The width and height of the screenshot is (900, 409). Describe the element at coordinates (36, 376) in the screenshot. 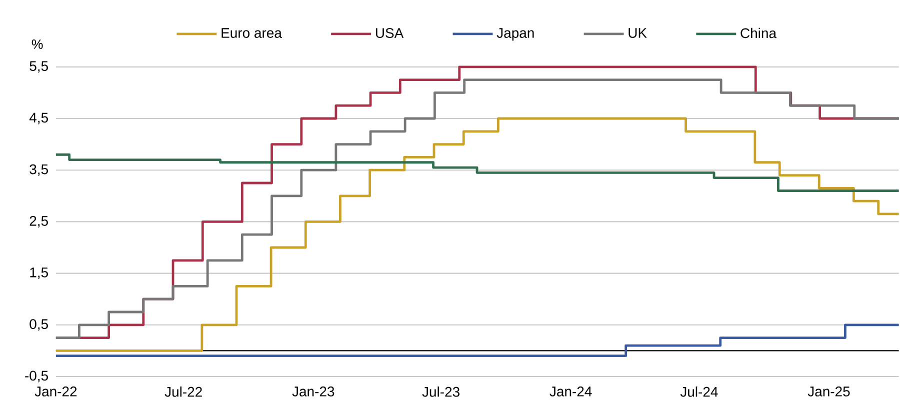

I see `y-tick-label: -0,5` at that location.